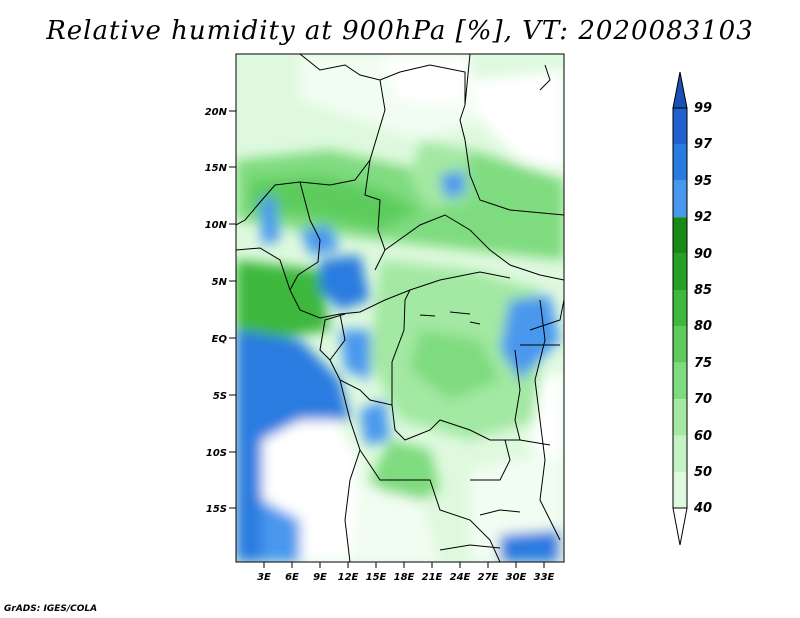  What do you see at coordinates (51, 609) in the screenshot?
I see `grads-credit: GrADS: IGES/COLA` at bounding box center [51, 609].